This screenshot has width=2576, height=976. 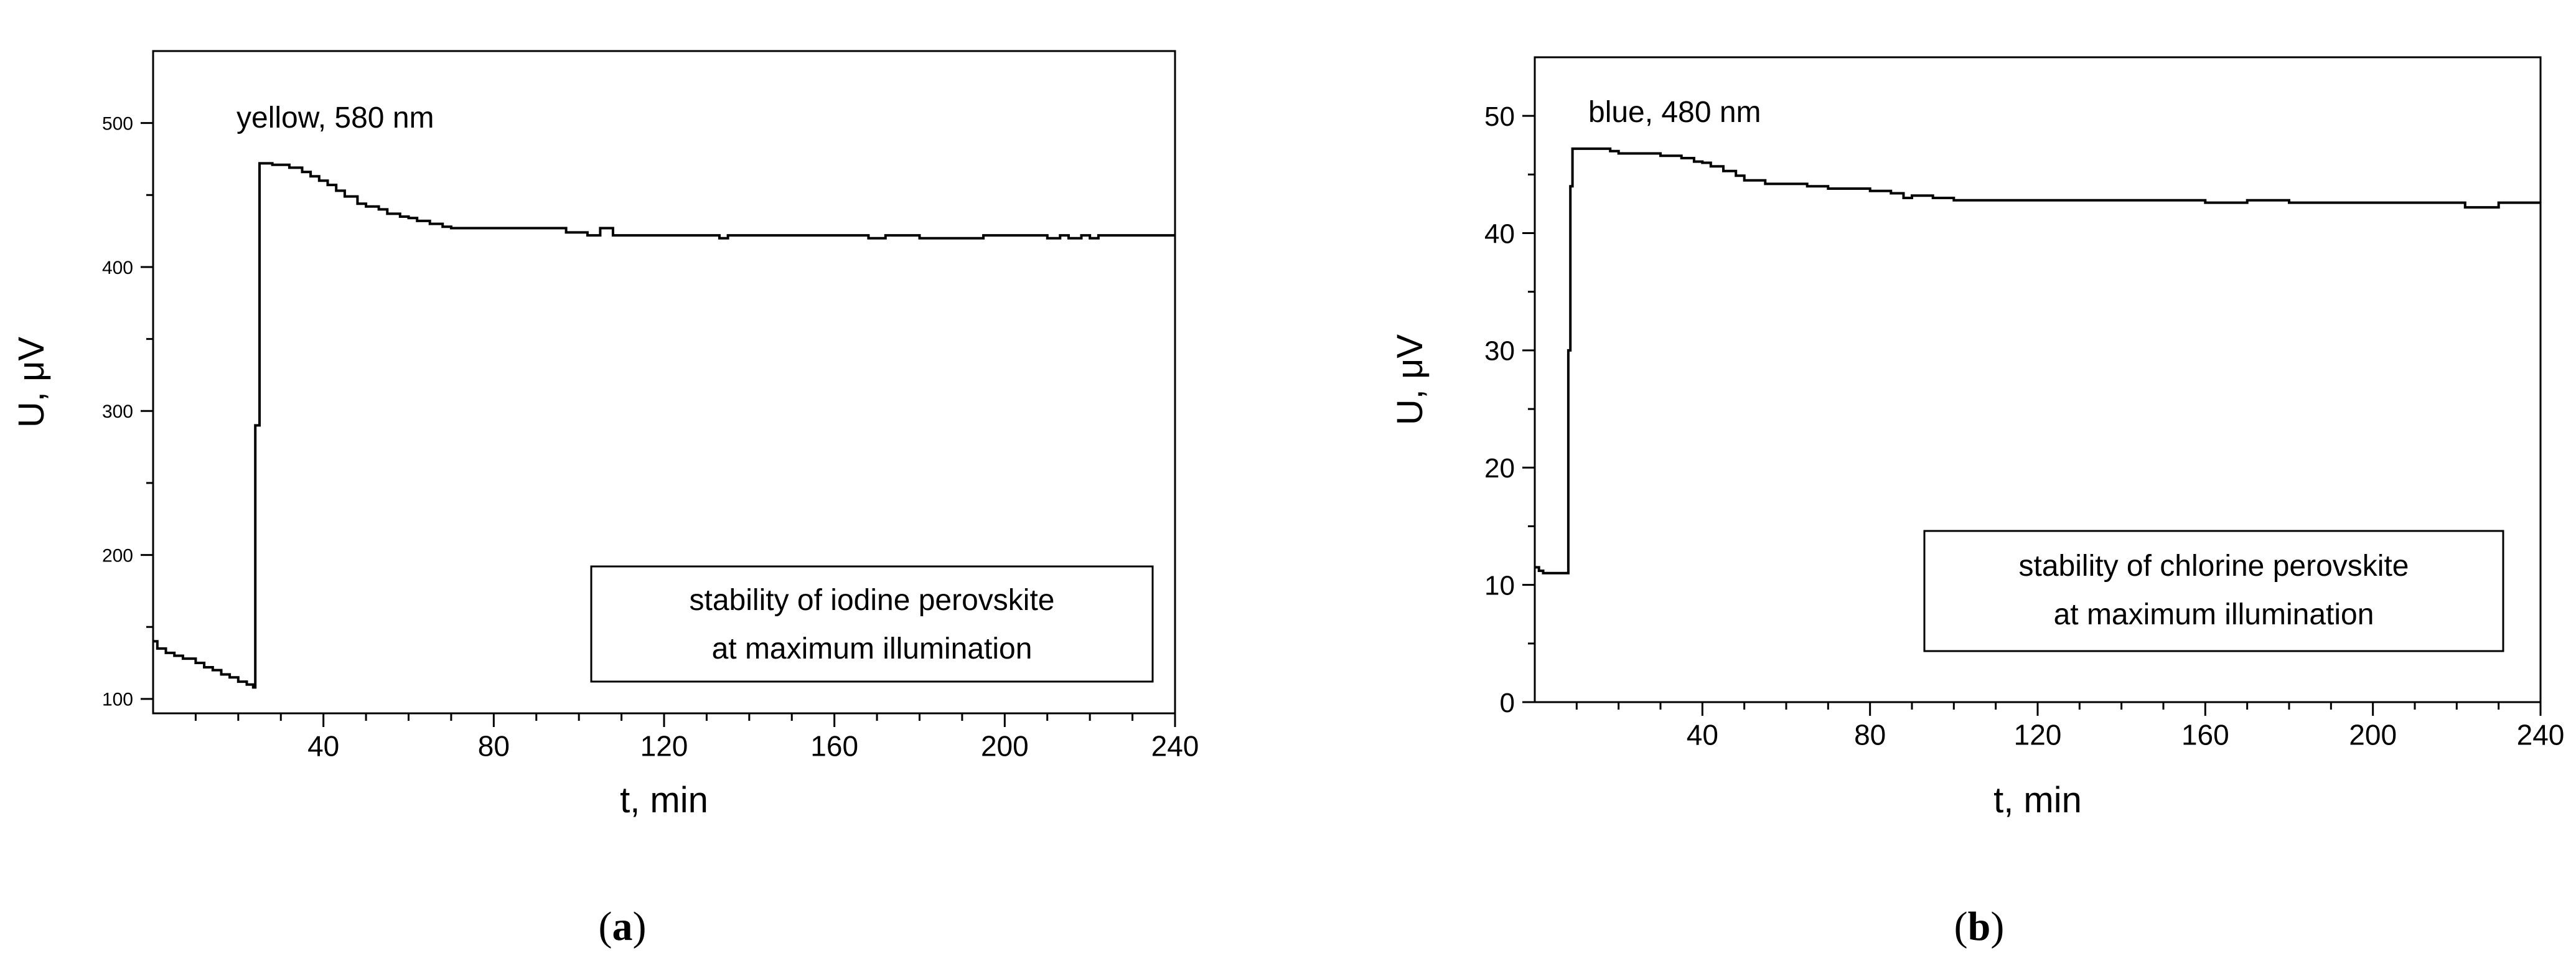 What do you see at coordinates (335, 118) in the screenshot?
I see `chart-annotation: yellow, 580 nm` at bounding box center [335, 118].